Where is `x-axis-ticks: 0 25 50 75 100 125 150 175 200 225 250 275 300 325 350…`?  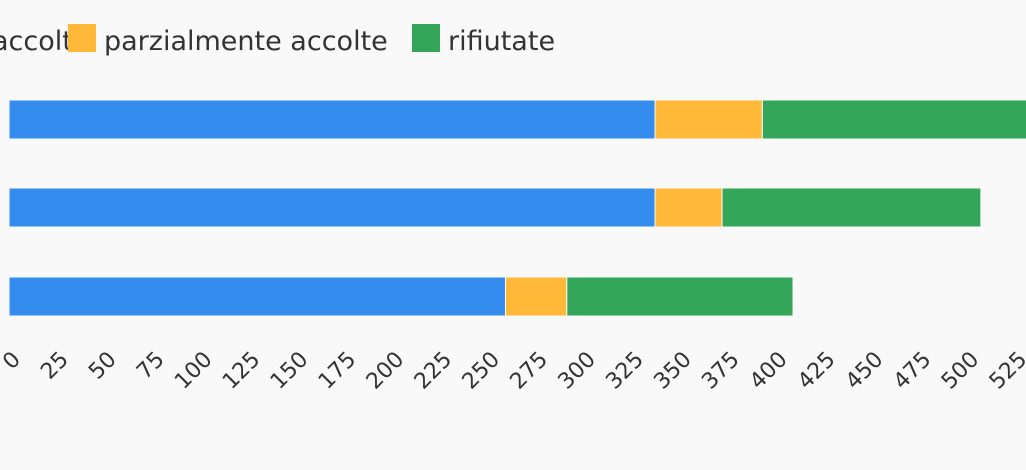
x-axis-ticks: 0 25 50 75 100 125 150 175 200 225 250 275 300 325 350… is located at coordinates (513, 370).